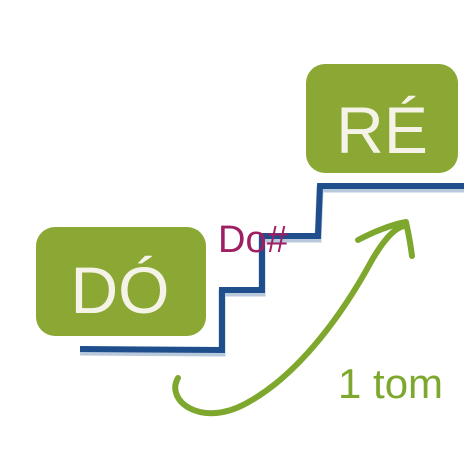 The image size is (468, 451). I want to click on note-high-box-fill, so click(382, 118).